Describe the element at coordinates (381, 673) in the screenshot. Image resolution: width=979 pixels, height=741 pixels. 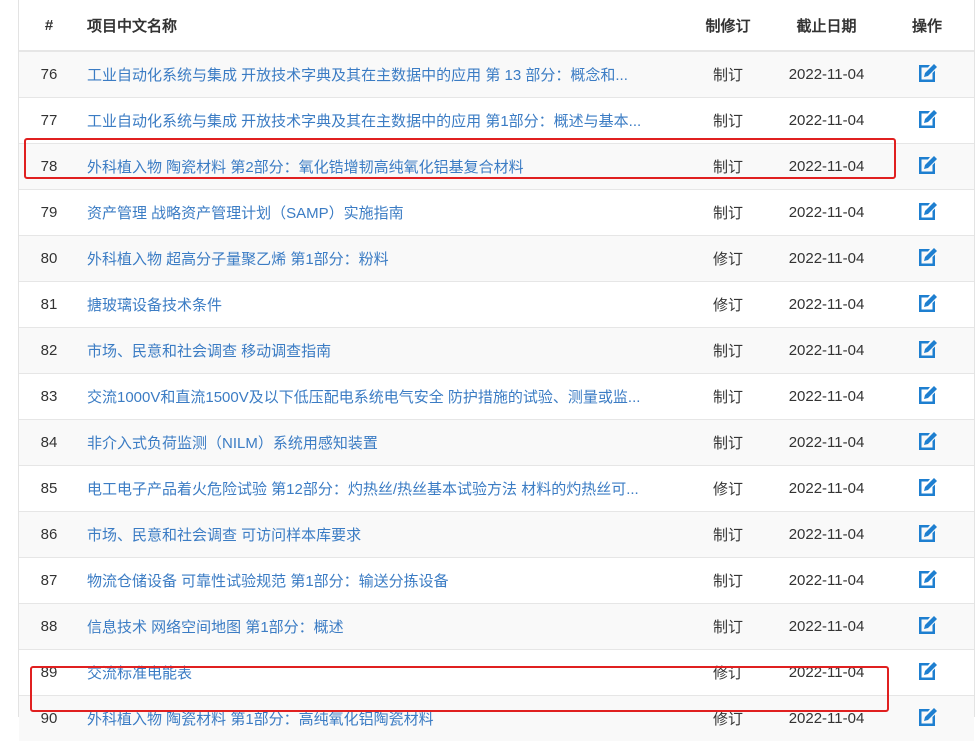
I see `row-name-cell: 交流标准电能表` at that location.